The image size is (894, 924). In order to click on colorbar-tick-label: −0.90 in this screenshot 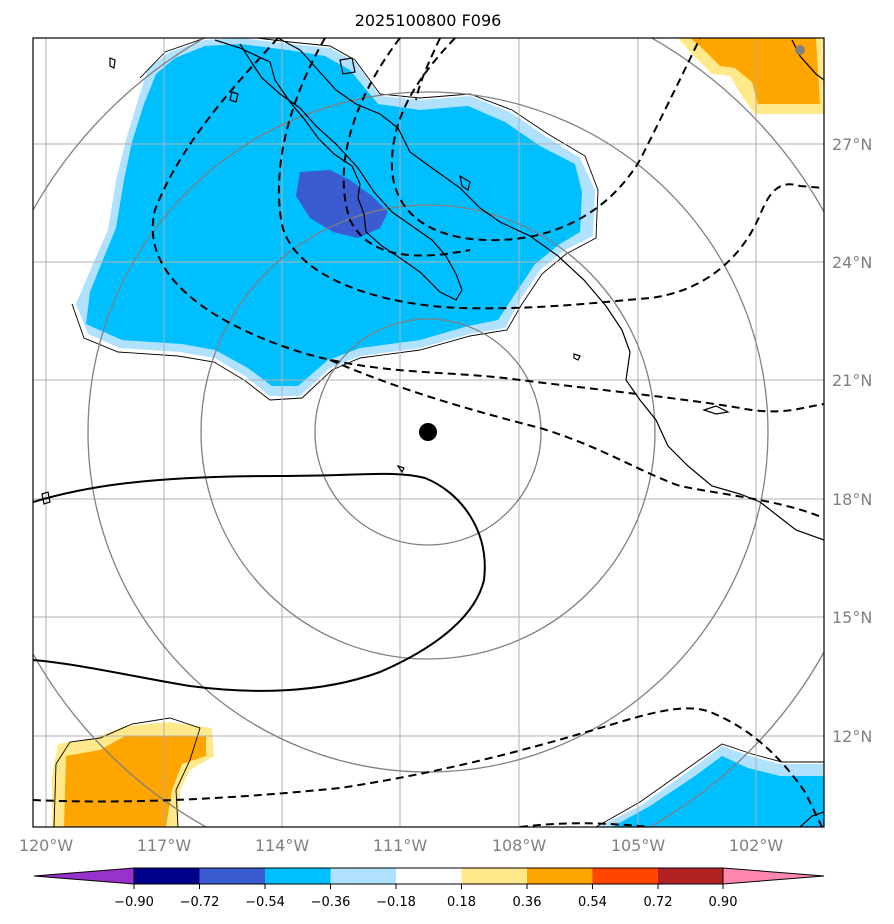, I will do `click(134, 902)`.